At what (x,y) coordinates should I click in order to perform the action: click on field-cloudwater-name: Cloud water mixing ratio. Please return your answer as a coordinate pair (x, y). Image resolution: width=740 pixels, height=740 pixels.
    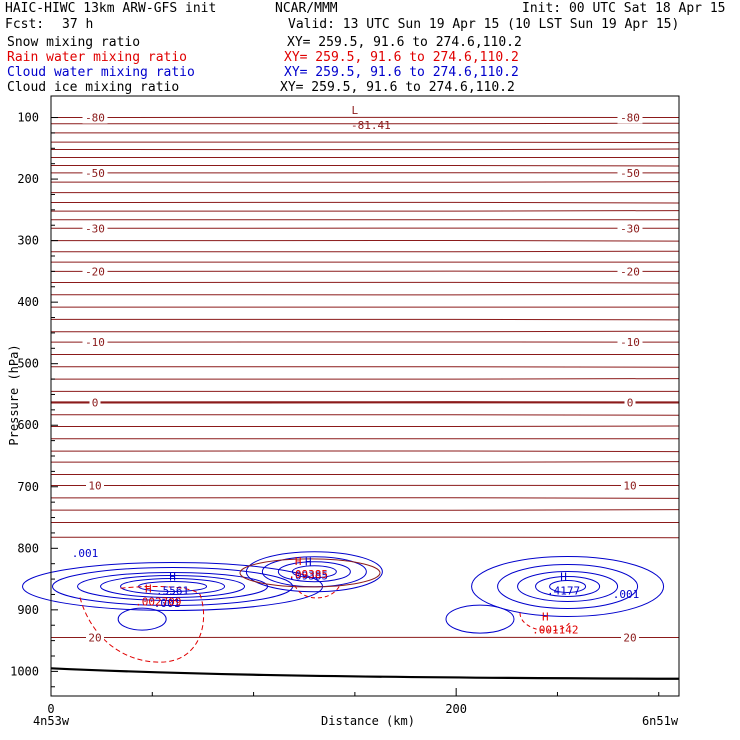
    Looking at the image, I should click on (101, 72).